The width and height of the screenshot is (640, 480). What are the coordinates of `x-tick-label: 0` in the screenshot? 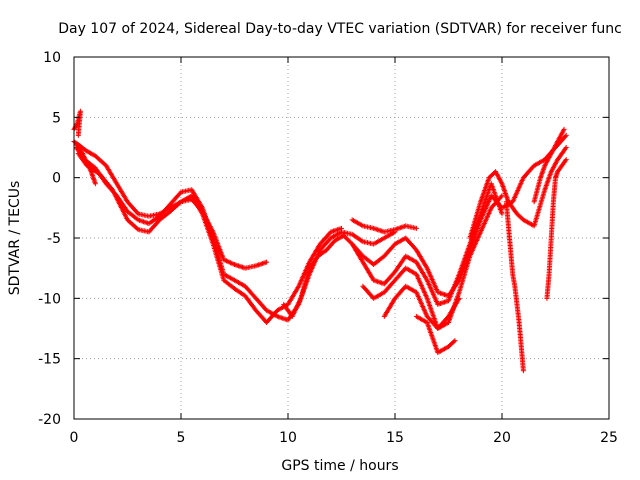 It's located at (74, 438).